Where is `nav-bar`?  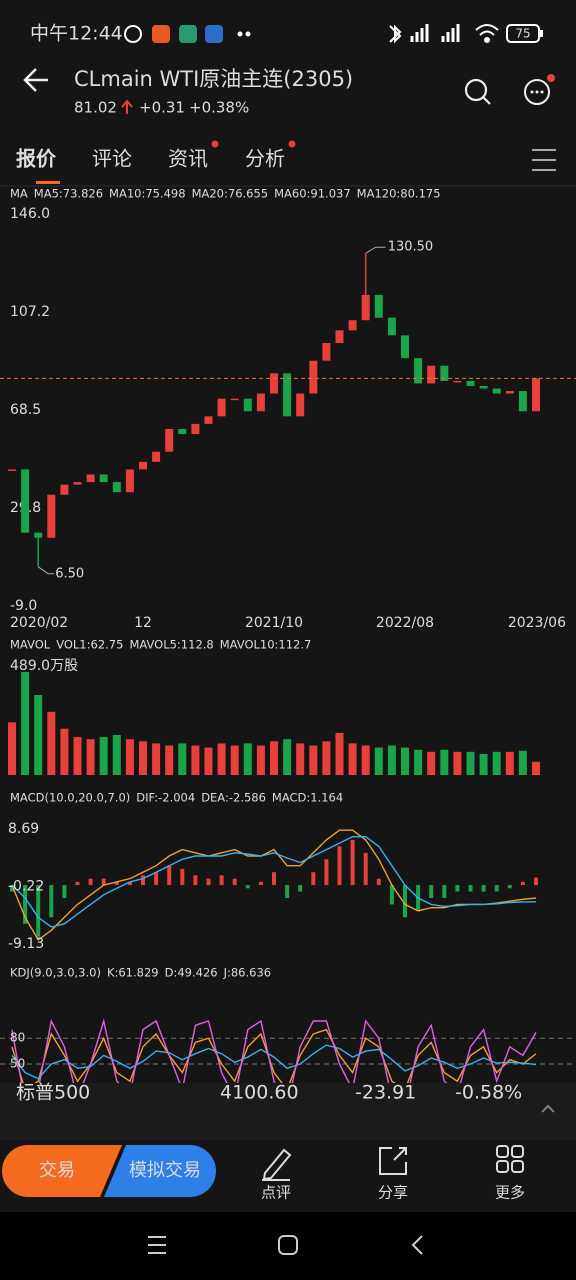 nav-bar is located at coordinates (288, 1246).